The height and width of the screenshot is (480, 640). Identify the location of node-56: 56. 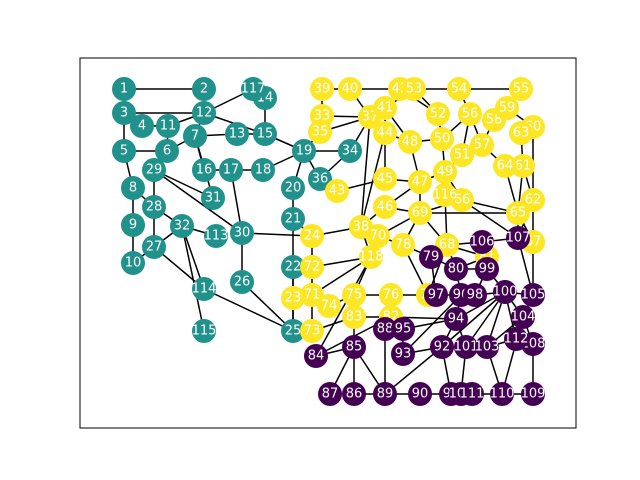
(470, 114).